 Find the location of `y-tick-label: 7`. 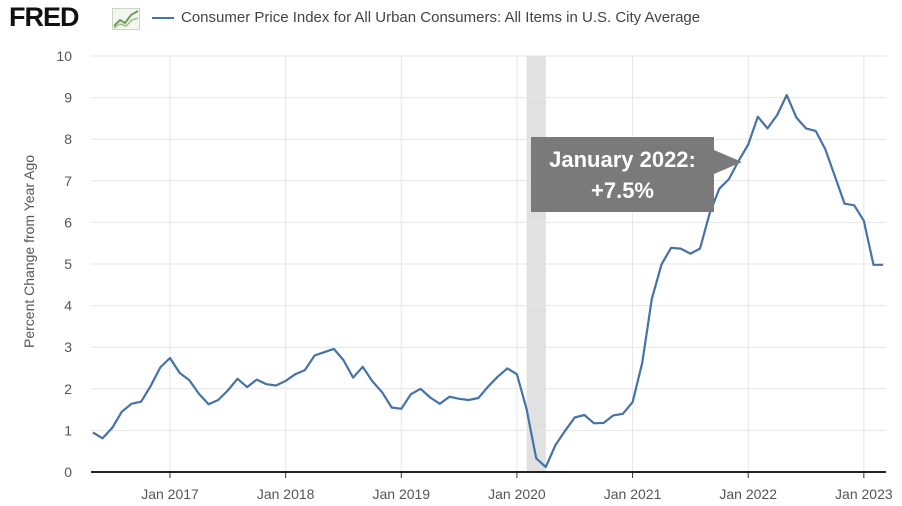

y-tick-label: 7 is located at coordinates (68, 181).